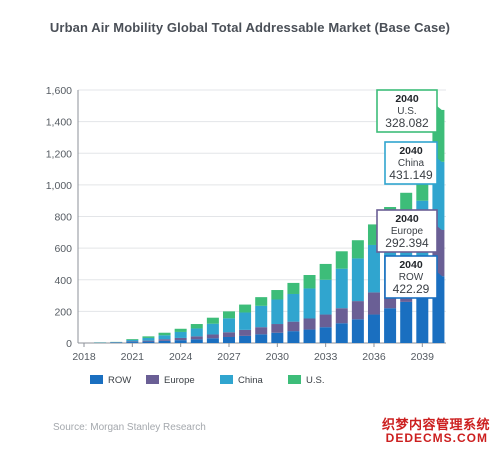 The width and height of the screenshot is (500, 450). Describe the element at coordinates (341, 316) in the screenshot. I see `bar-europe-2034` at that location.